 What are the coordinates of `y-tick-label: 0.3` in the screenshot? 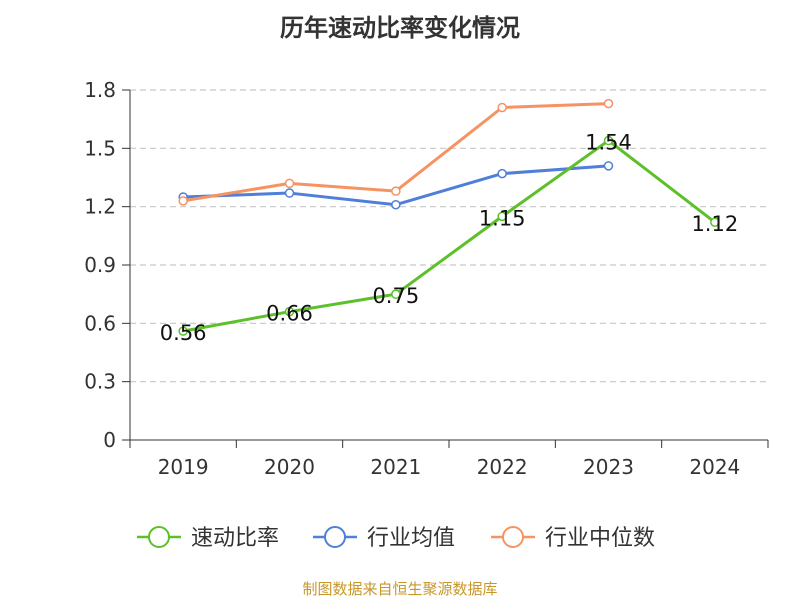 It's located at (100, 382).